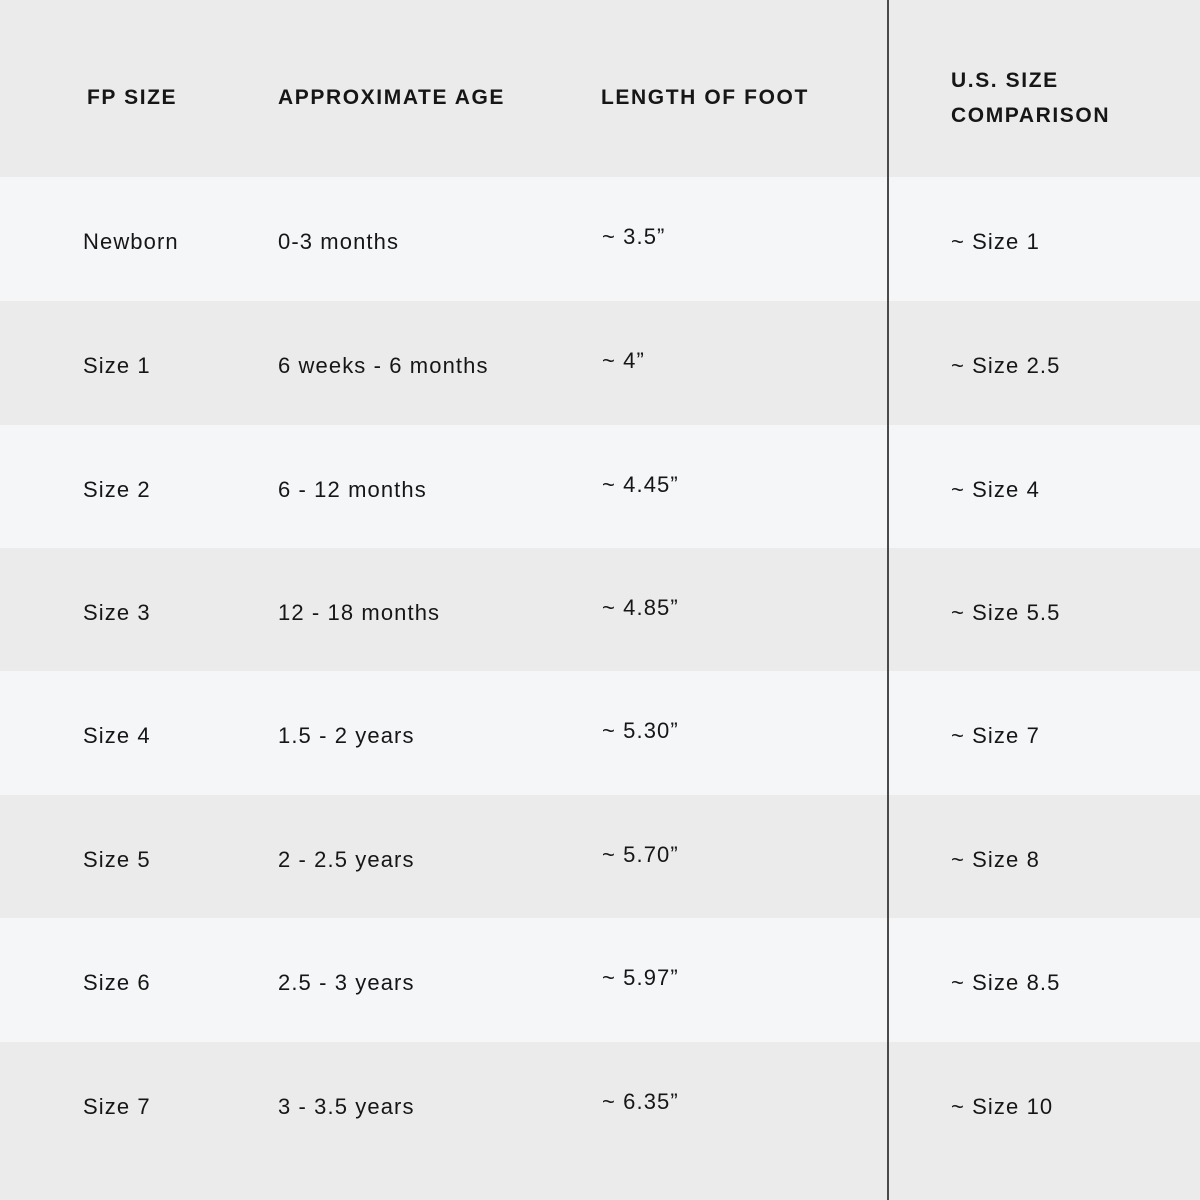  I want to click on column-divider, so click(888, 600).